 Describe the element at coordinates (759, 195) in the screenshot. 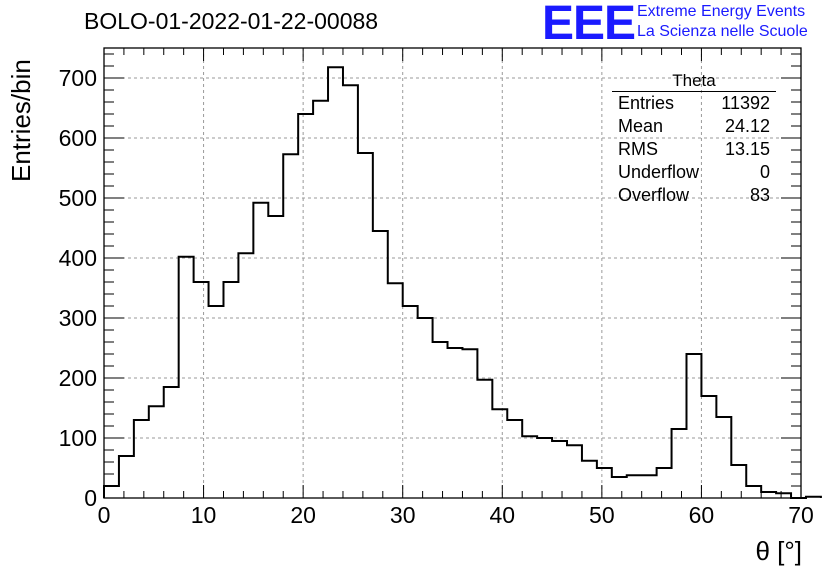

I see `stats-value: 83` at that location.